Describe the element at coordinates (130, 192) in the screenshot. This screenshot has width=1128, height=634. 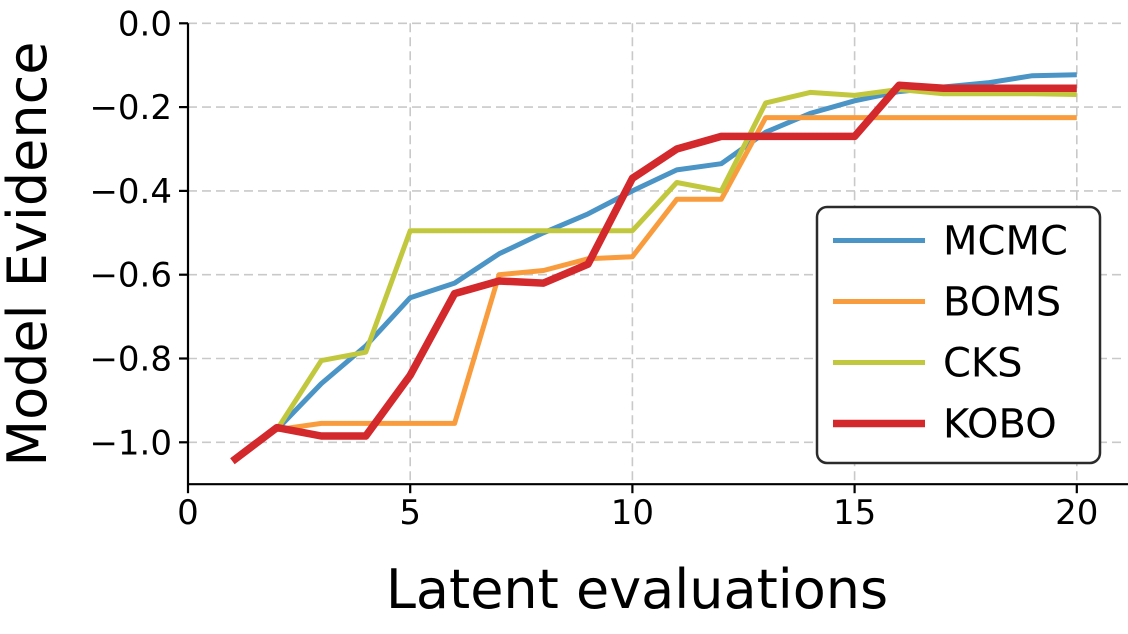
I see `y-tick-label: −0.4` at that location.